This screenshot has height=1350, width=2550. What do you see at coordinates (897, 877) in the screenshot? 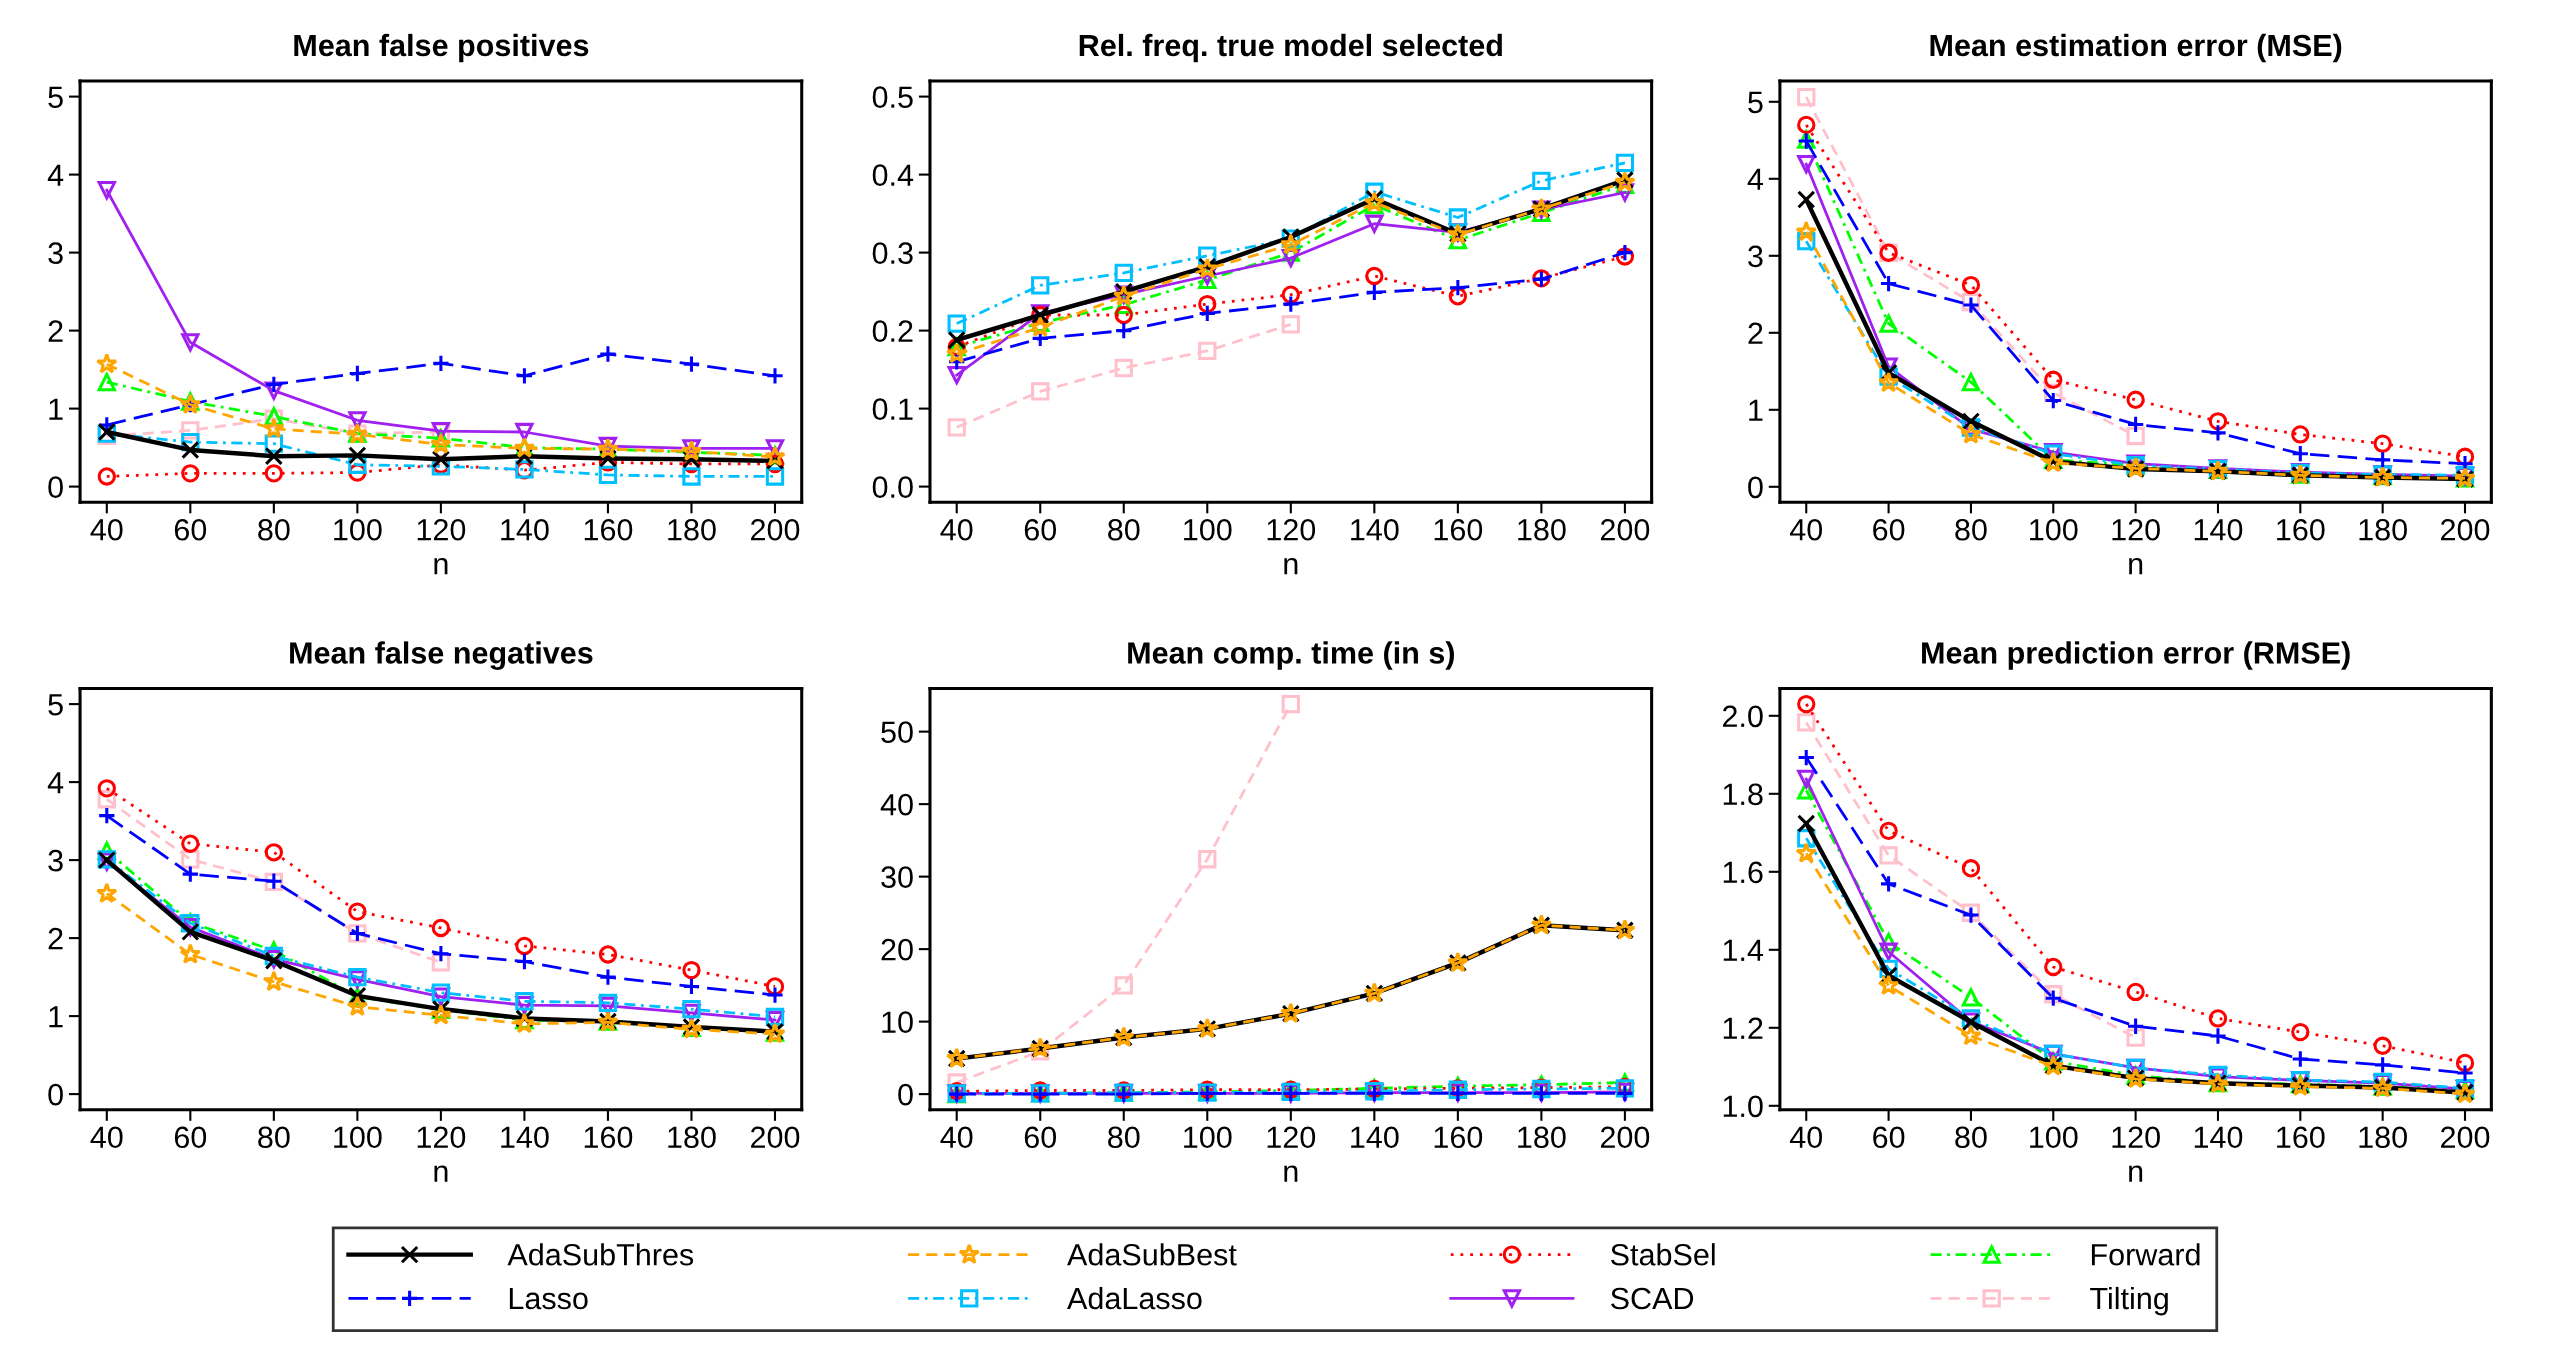
I see `y-tick-label: 30` at bounding box center [897, 877].